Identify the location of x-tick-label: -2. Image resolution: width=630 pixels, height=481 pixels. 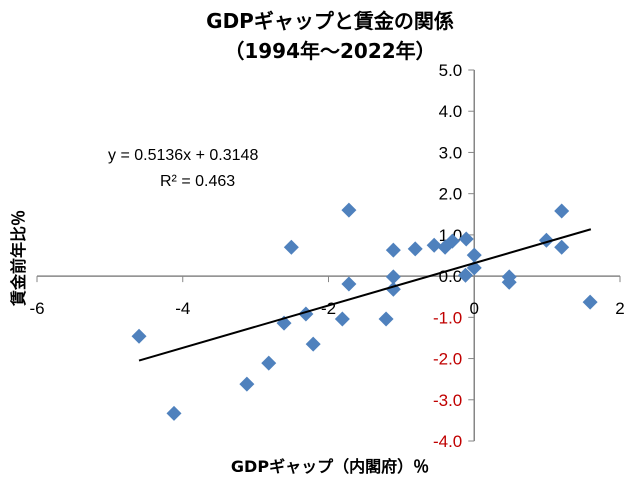
(328, 308).